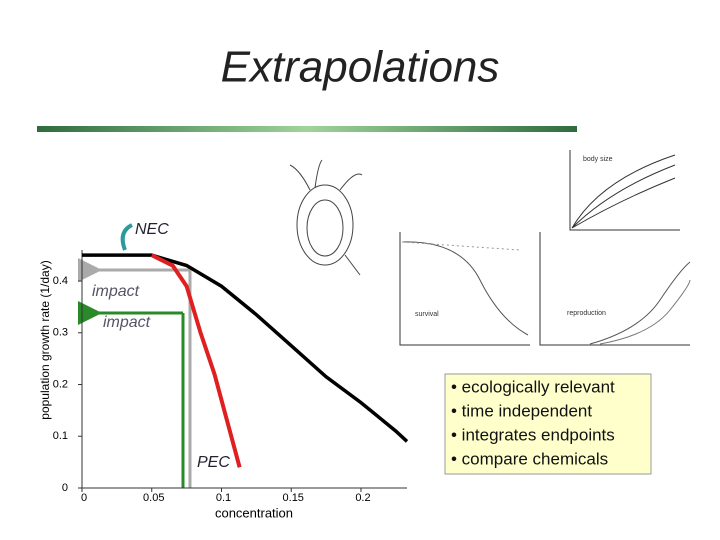 The width and height of the screenshot is (720, 540). I want to click on x-axis-label: concentration, so click(254, 512).